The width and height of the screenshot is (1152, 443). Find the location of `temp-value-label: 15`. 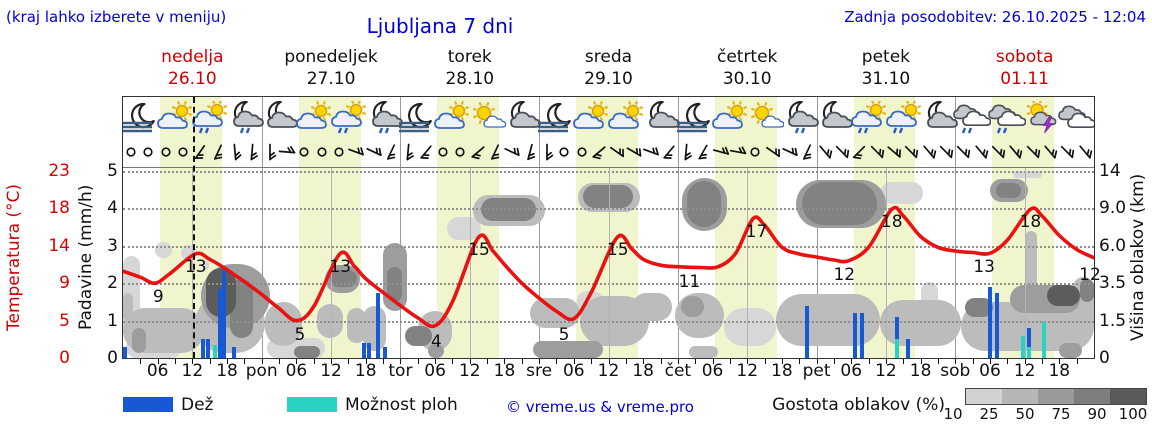

temp-value-label: 15 is located at coordinates (617, 250).